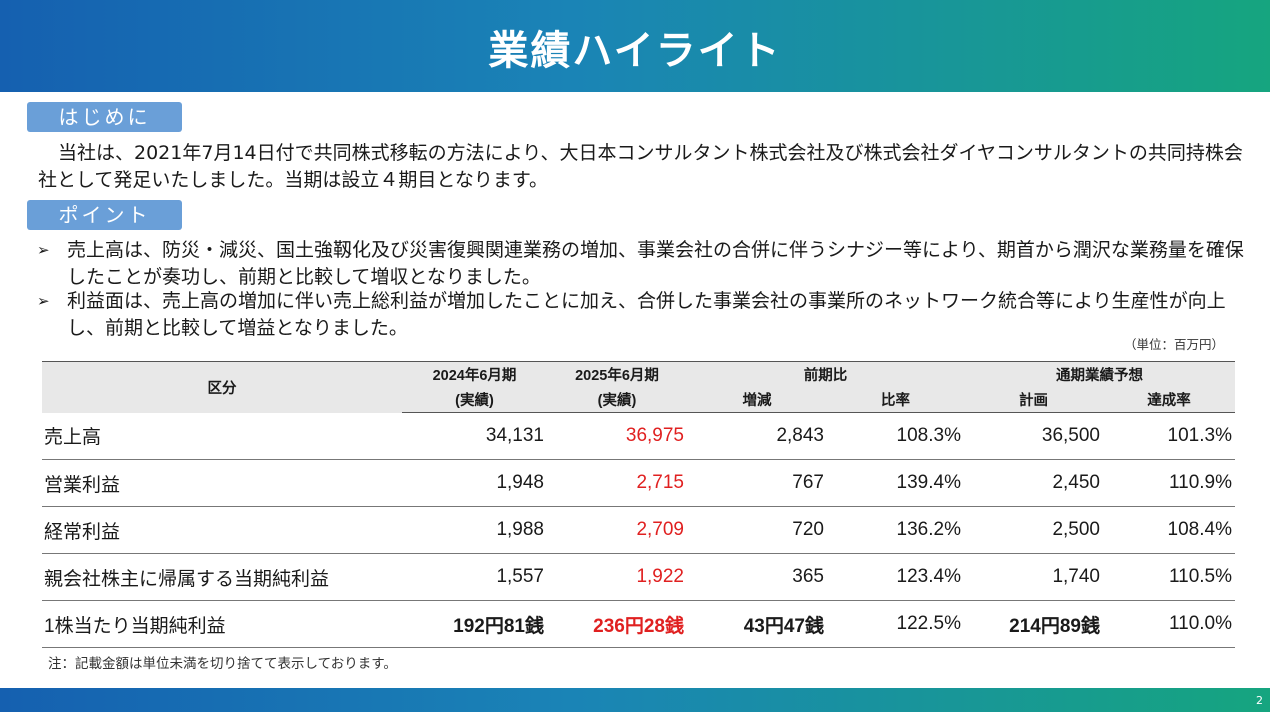 Image resolution: width=1270 pixels, height=712 pixels. Describe the element at coordinates (617, 374) in the screenshot. I see `header-fy2025: 2025年6月期` at that location.